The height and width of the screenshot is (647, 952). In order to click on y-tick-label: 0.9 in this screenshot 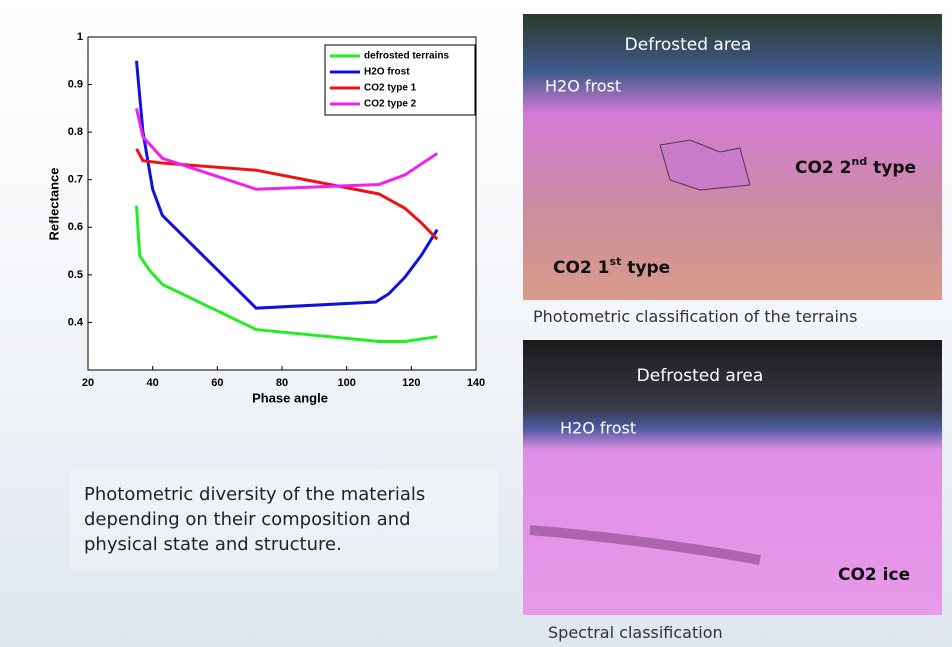, I will do `click(75, 84)`.